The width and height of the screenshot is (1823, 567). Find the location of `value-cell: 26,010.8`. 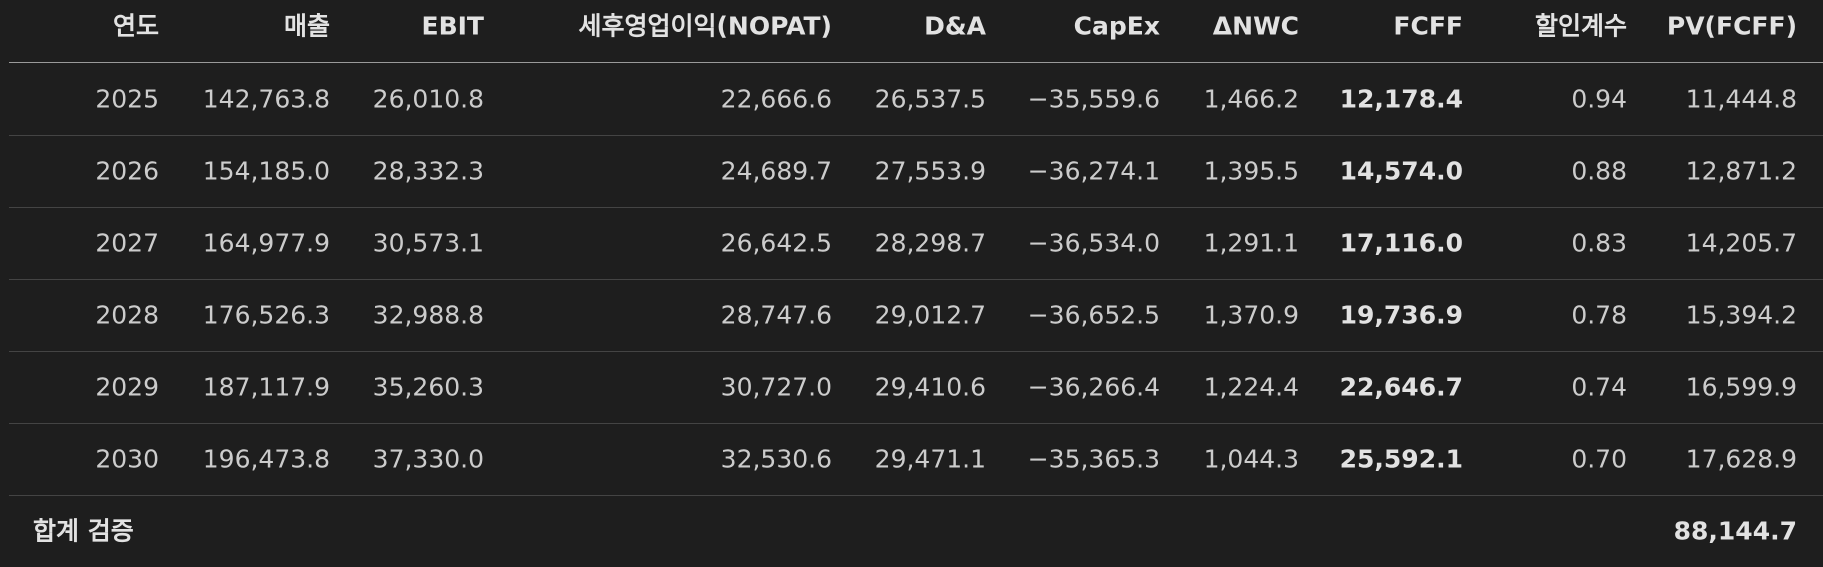

value-cell: 26,010.8 is located at coordinates (428, 99).